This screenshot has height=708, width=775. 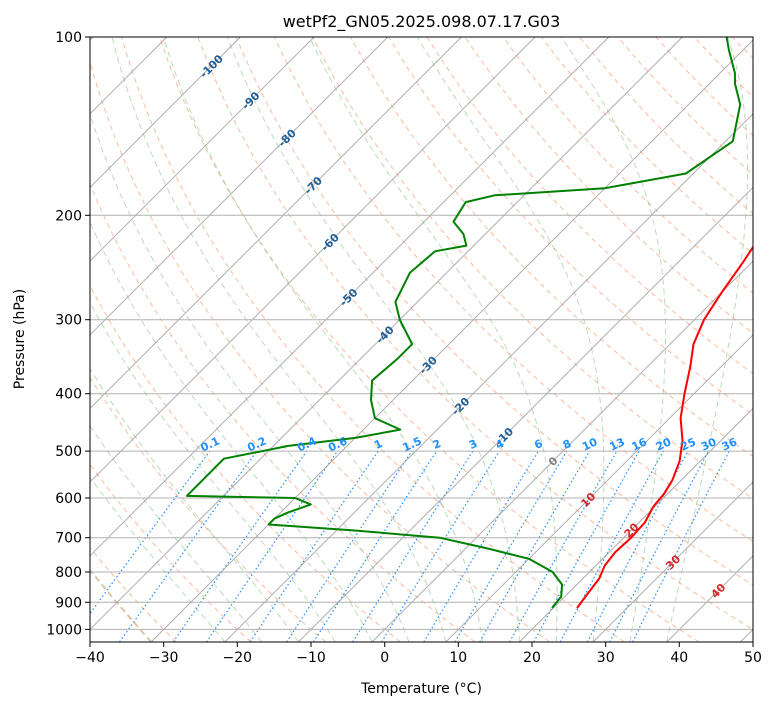 I want to click on y-tick-label: 900, so click(x=68, y=603).